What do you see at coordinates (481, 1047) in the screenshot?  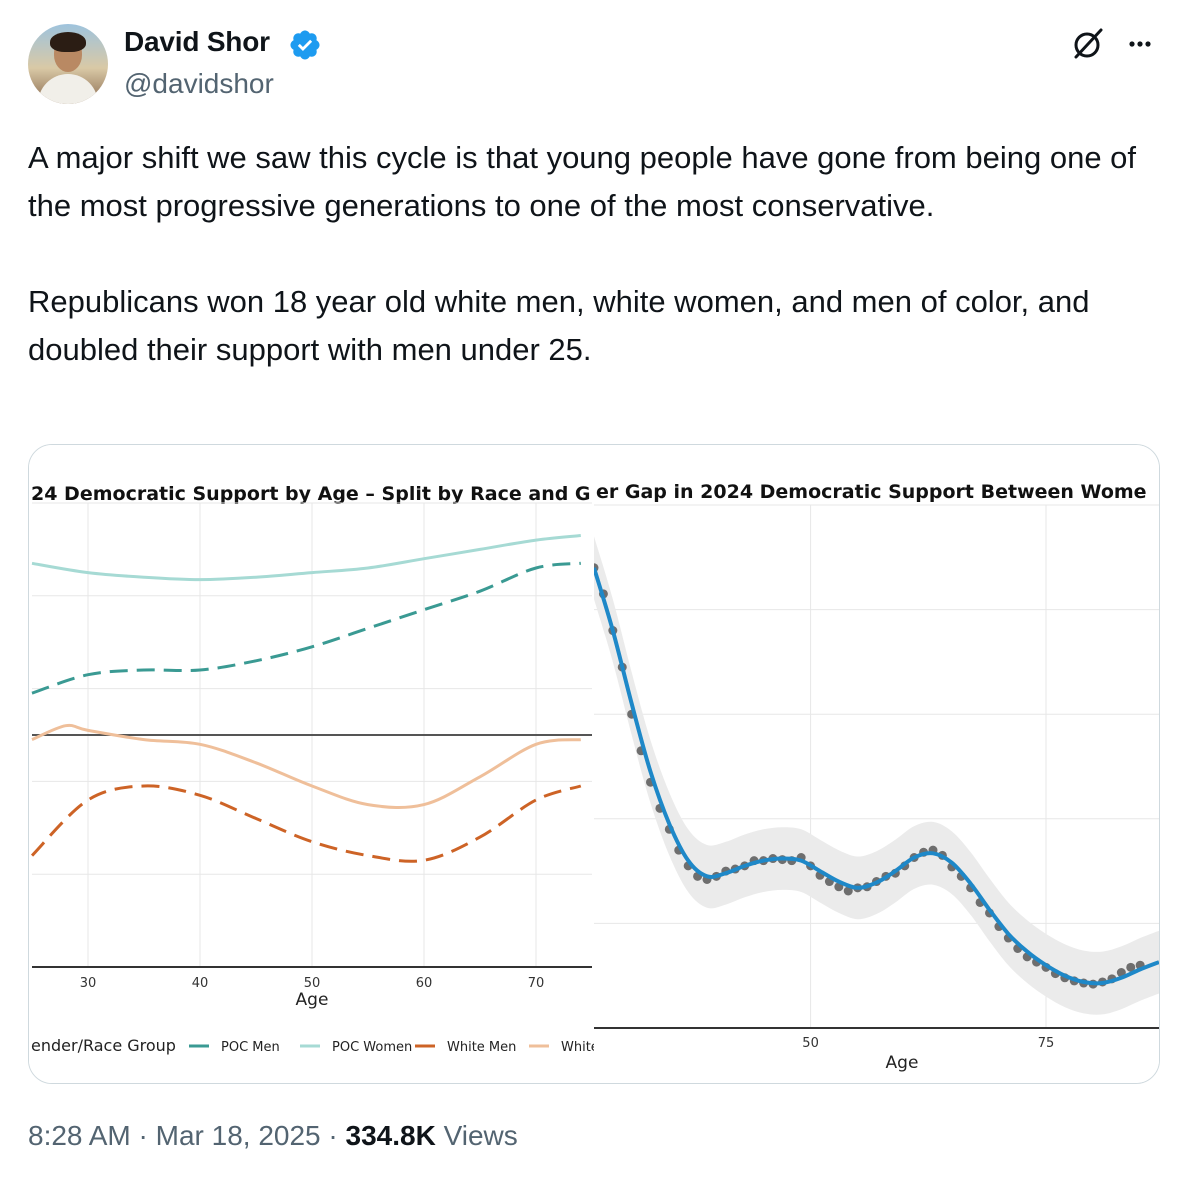 I see `legend-label: White Men` at bounding box center [481, 1047].